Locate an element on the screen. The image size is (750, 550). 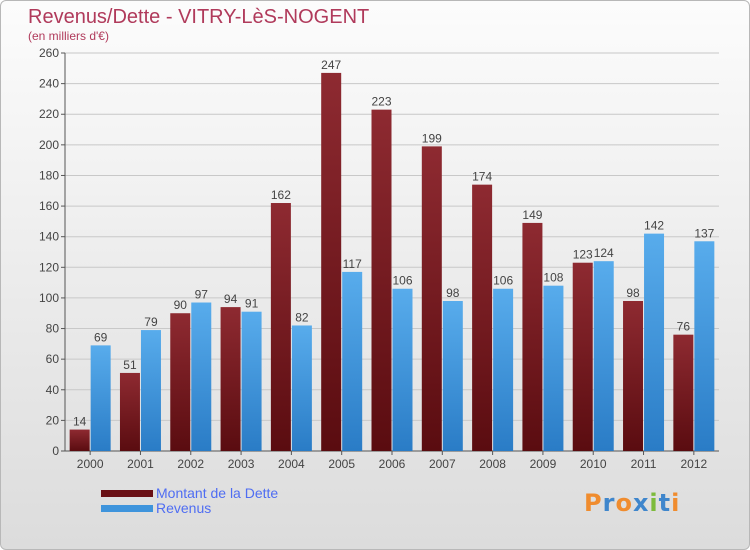
logo-letter: r is located at coordinates (609, 503).